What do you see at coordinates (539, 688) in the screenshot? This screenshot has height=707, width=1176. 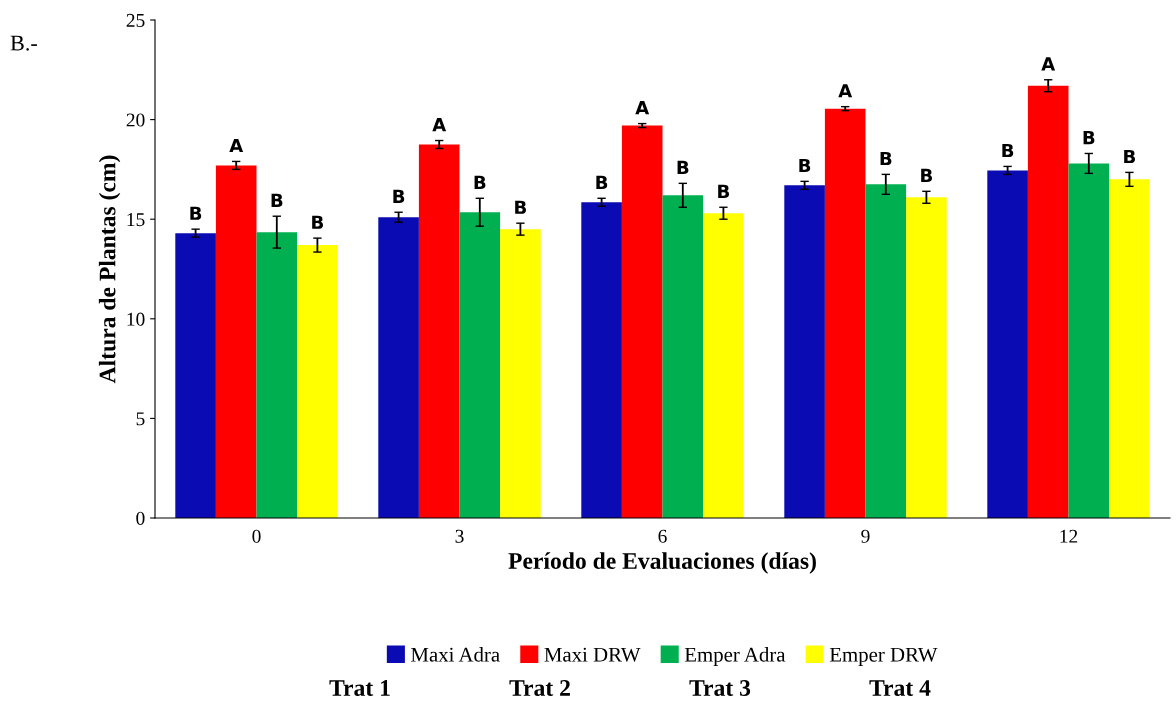 I see `text: Trat 2` at bounding box center [539, 688].